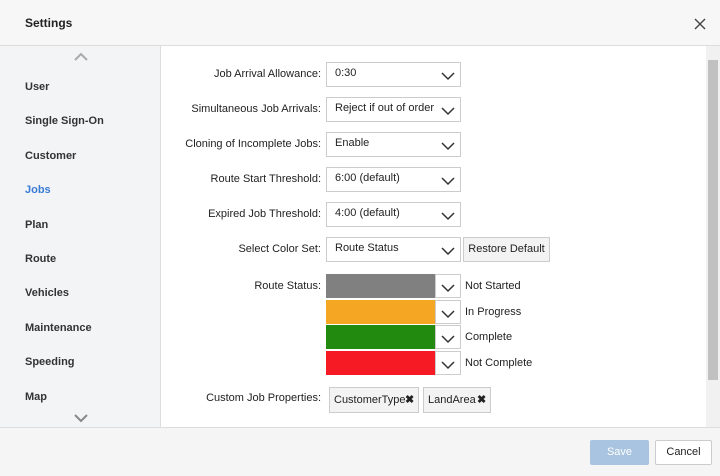 Image resolution: width=720 pixels, height=476 pixels. What do you see at coordinates (367, 178) in the screenshot?
I see `select-value: 6:00 (default)` at bounding box center [367, 178].